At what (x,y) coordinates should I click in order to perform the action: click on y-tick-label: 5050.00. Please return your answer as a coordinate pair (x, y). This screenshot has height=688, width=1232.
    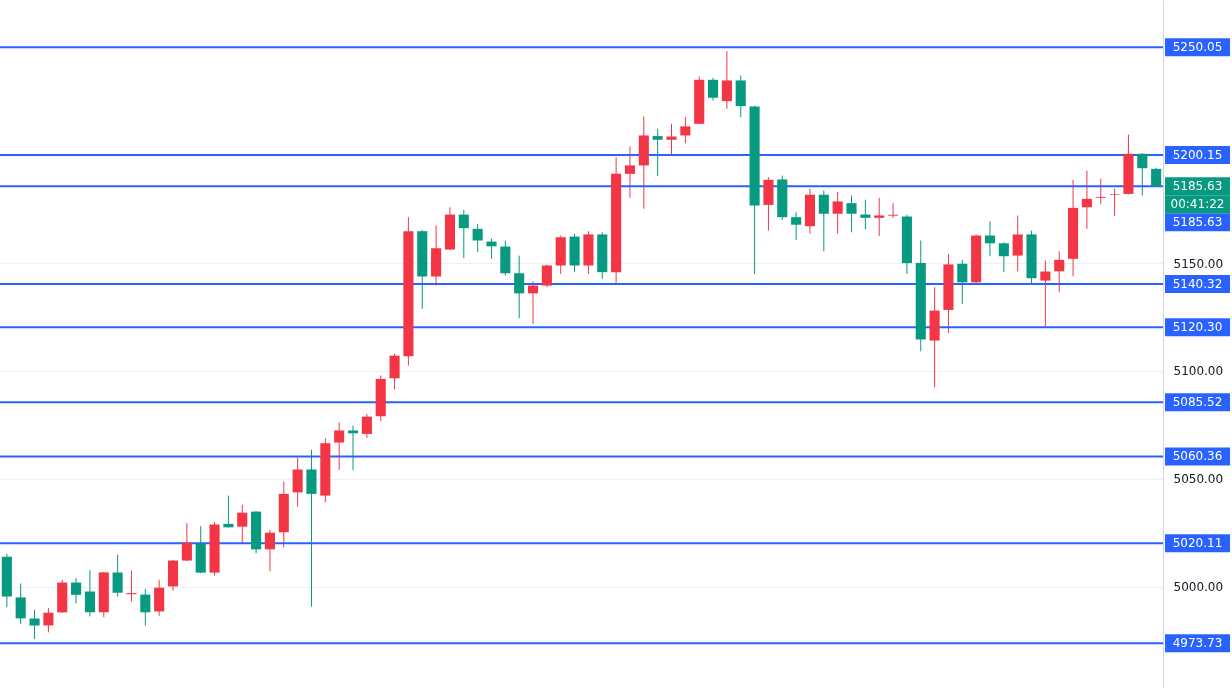
    Looking at the image, I should click on (1198, 479).